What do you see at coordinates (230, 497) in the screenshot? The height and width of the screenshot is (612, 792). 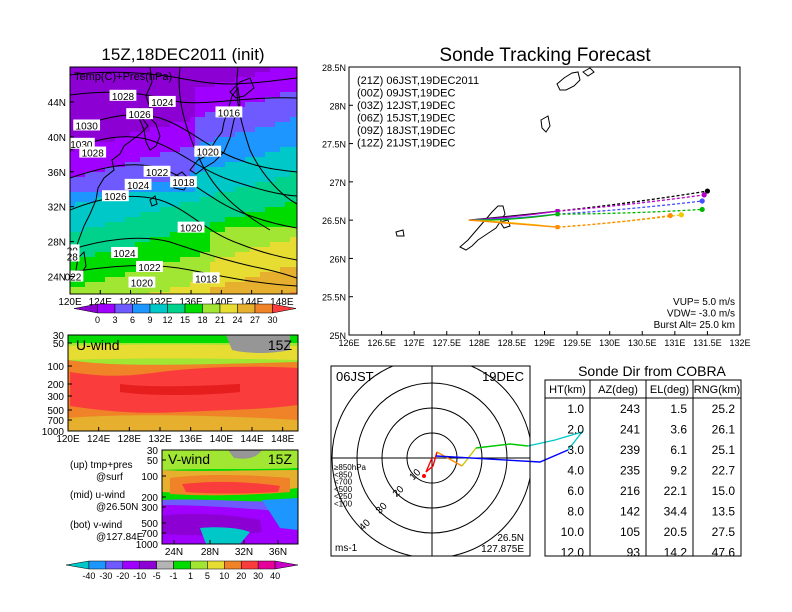 I see `v-wind-field` at bounding box center [230, 497].